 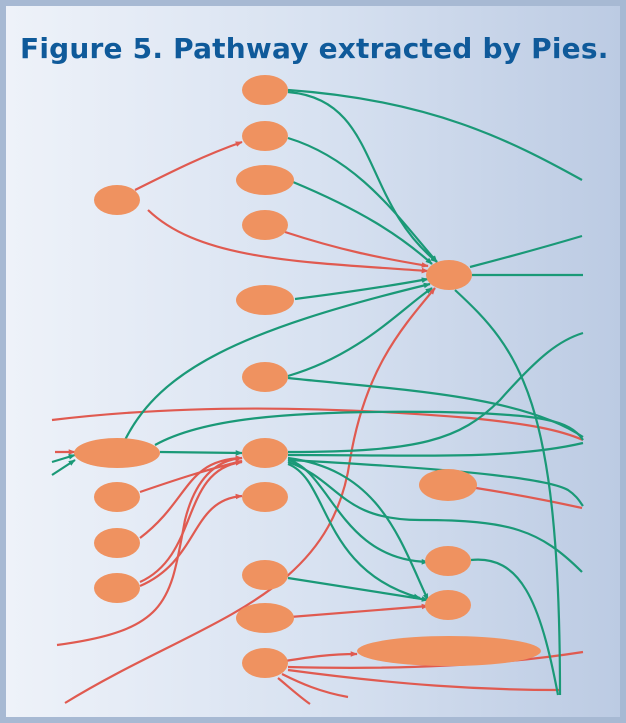 What do you see at coordinates (314, 48) in the screenshot?
I see `figure-title: Figure 5. Pathway extracted by Pies.` at bounding box center [314, 48].